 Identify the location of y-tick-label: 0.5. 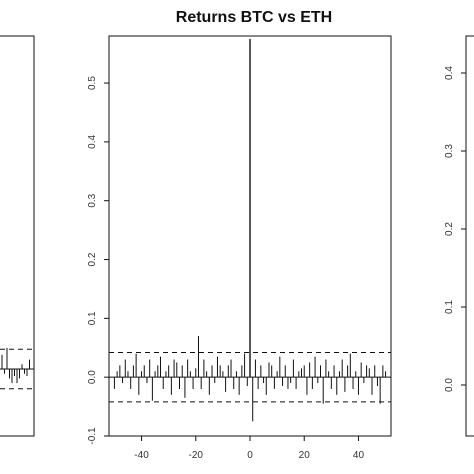
(92, 83).